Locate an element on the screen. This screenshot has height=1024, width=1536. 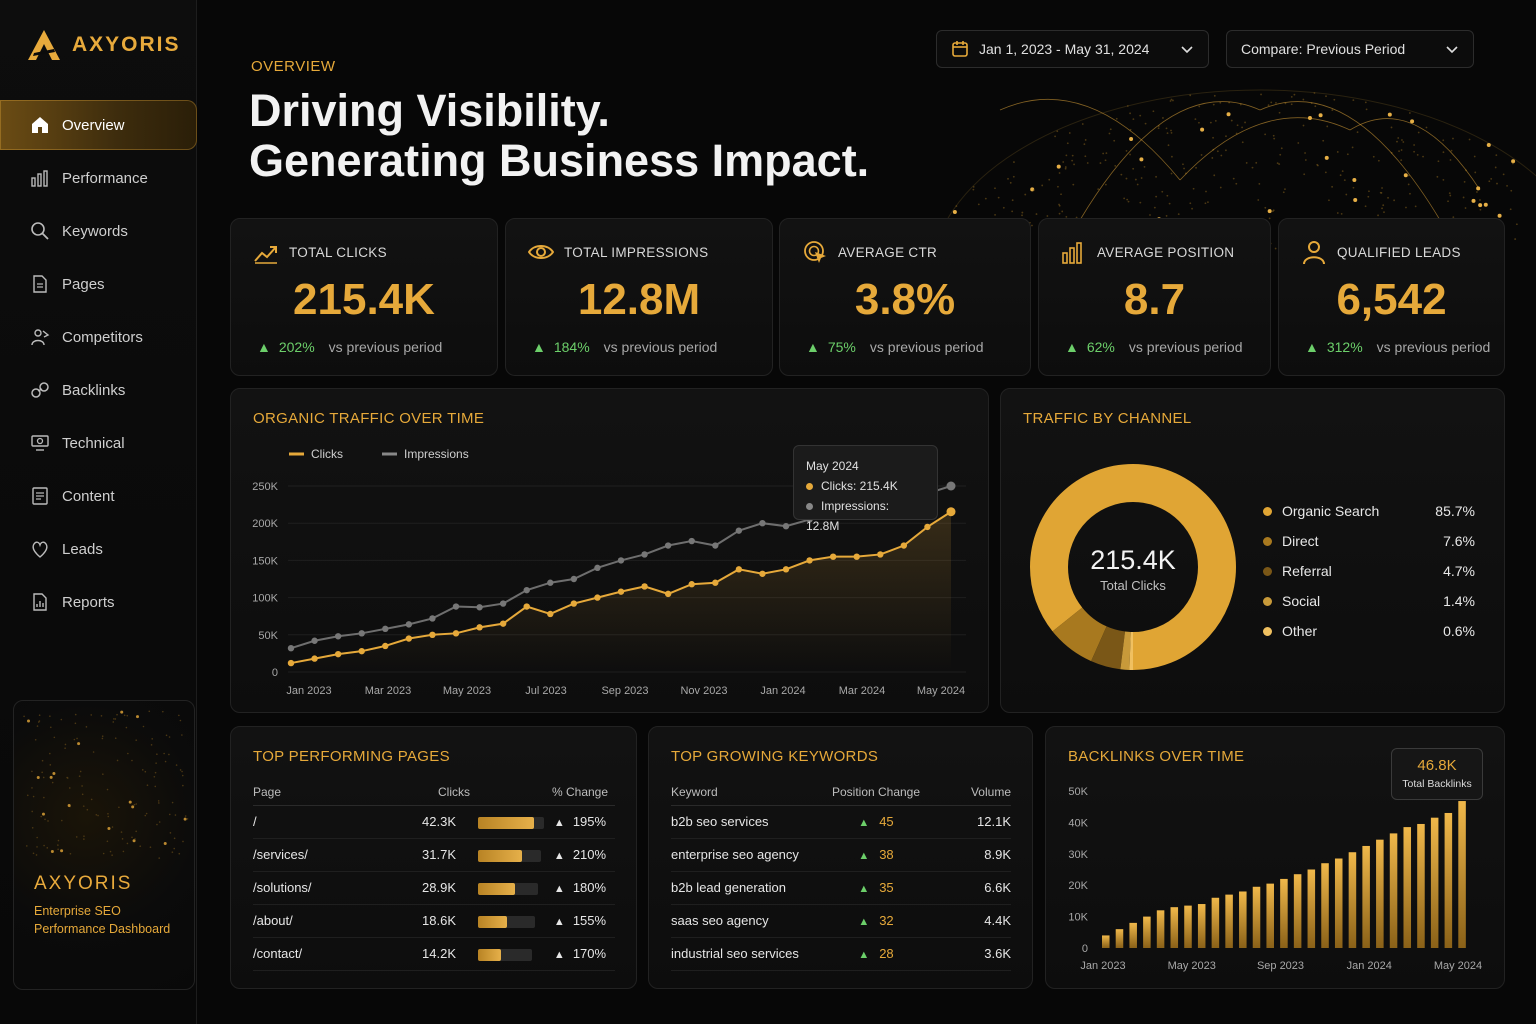
table-row: industrial seo services ▲ 28 3.6K is located at coordinates (841, 954).